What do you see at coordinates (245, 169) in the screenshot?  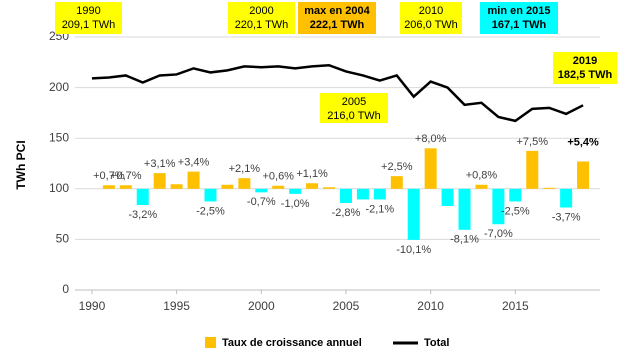 I see `data-label: +2,1%` at bounding box center [245, 169].